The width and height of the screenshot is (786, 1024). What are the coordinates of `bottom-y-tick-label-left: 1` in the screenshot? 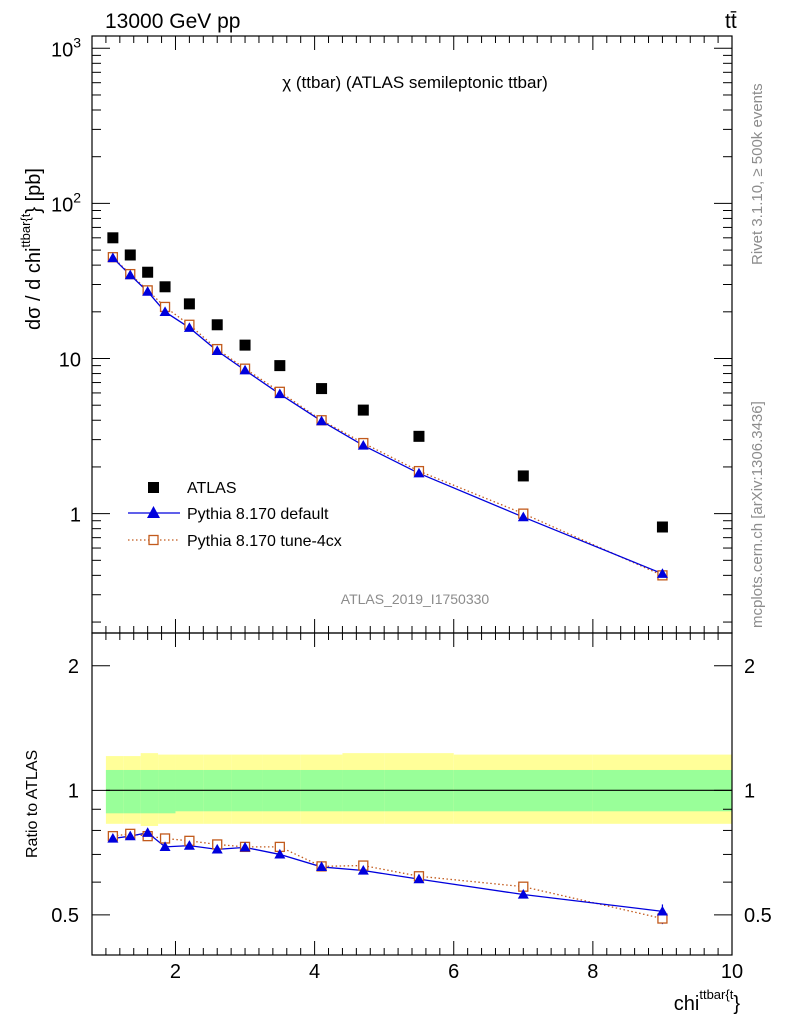 It's located at (73, 791).